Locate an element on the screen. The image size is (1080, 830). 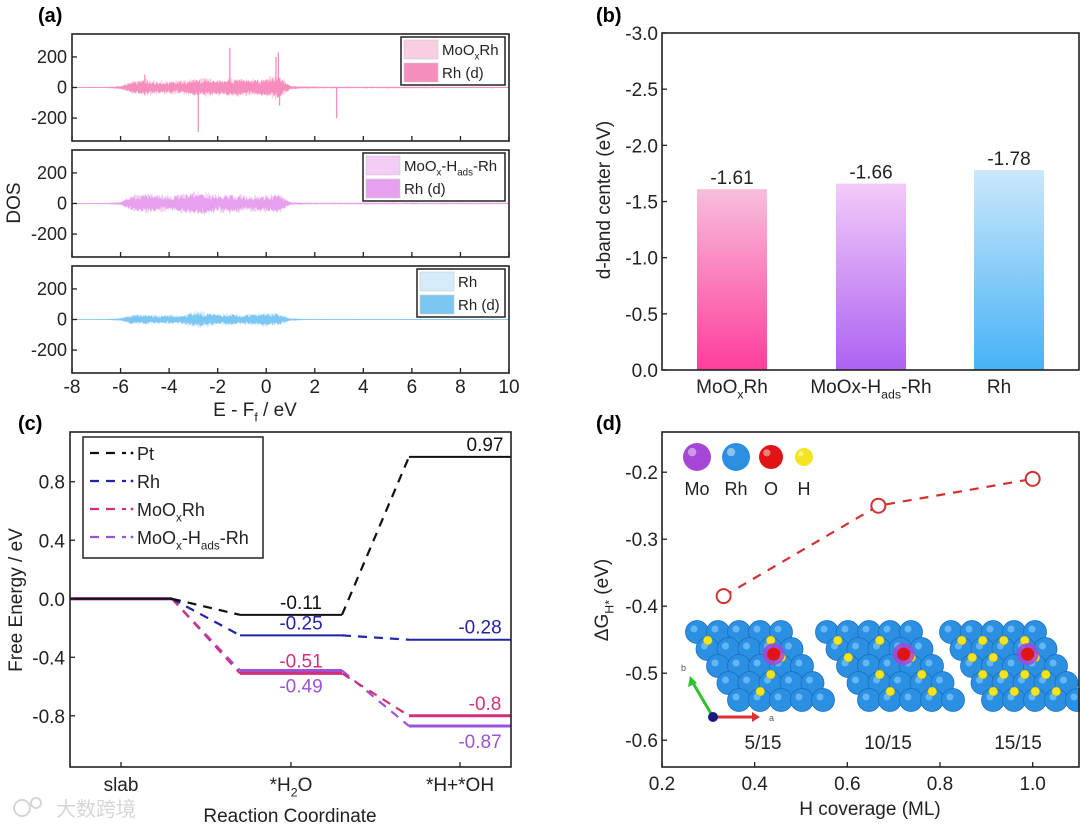
energy-series: -0.11 0.97 is located at coordinates (290, 525).